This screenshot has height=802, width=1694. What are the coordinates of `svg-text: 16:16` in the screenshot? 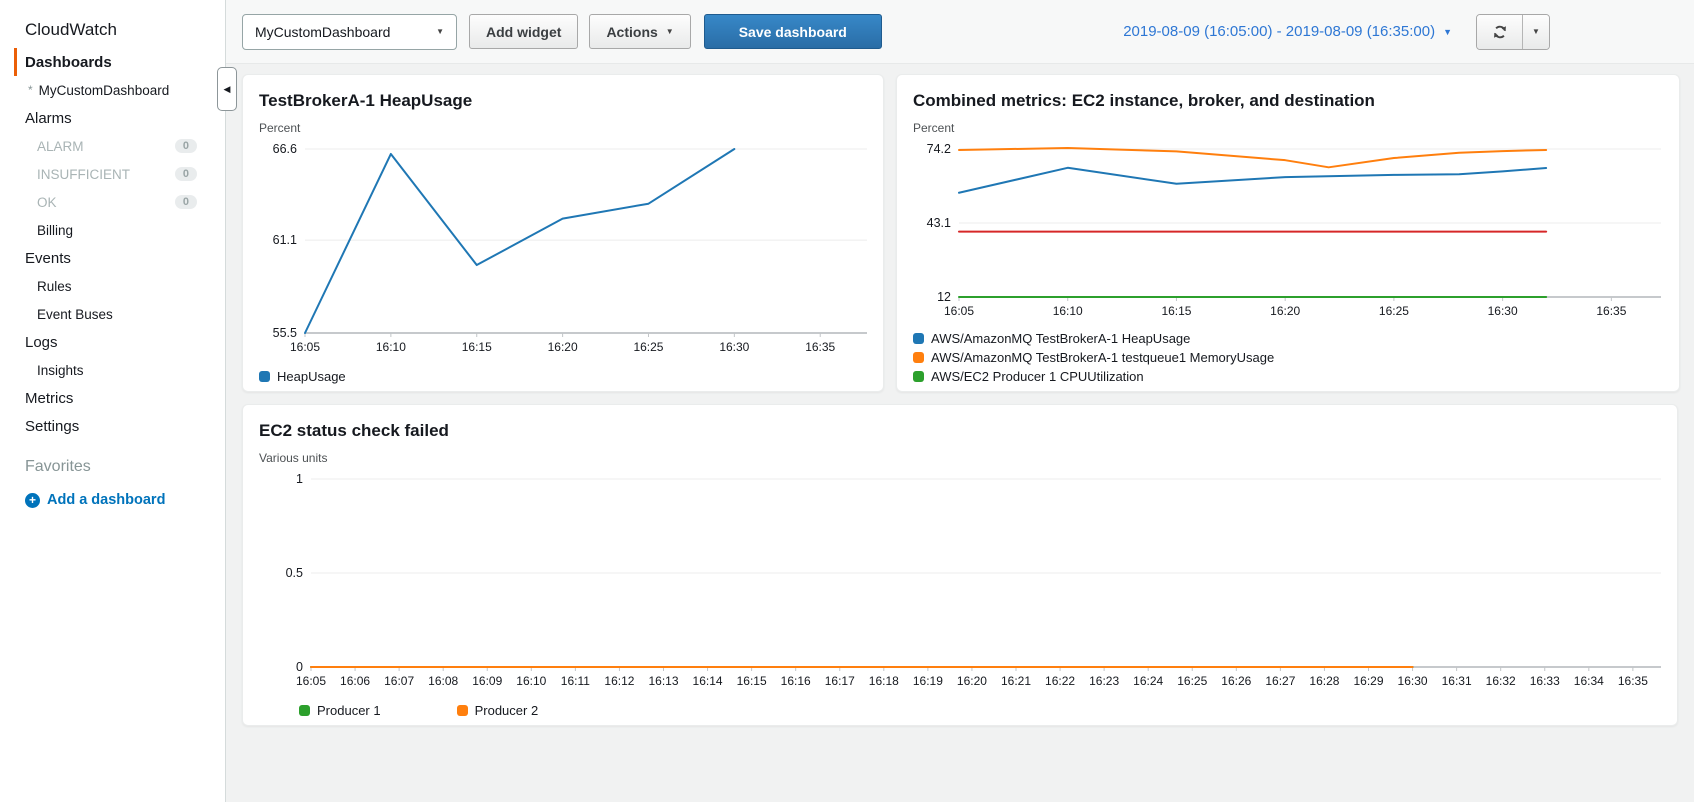 It's located at (796, 681).